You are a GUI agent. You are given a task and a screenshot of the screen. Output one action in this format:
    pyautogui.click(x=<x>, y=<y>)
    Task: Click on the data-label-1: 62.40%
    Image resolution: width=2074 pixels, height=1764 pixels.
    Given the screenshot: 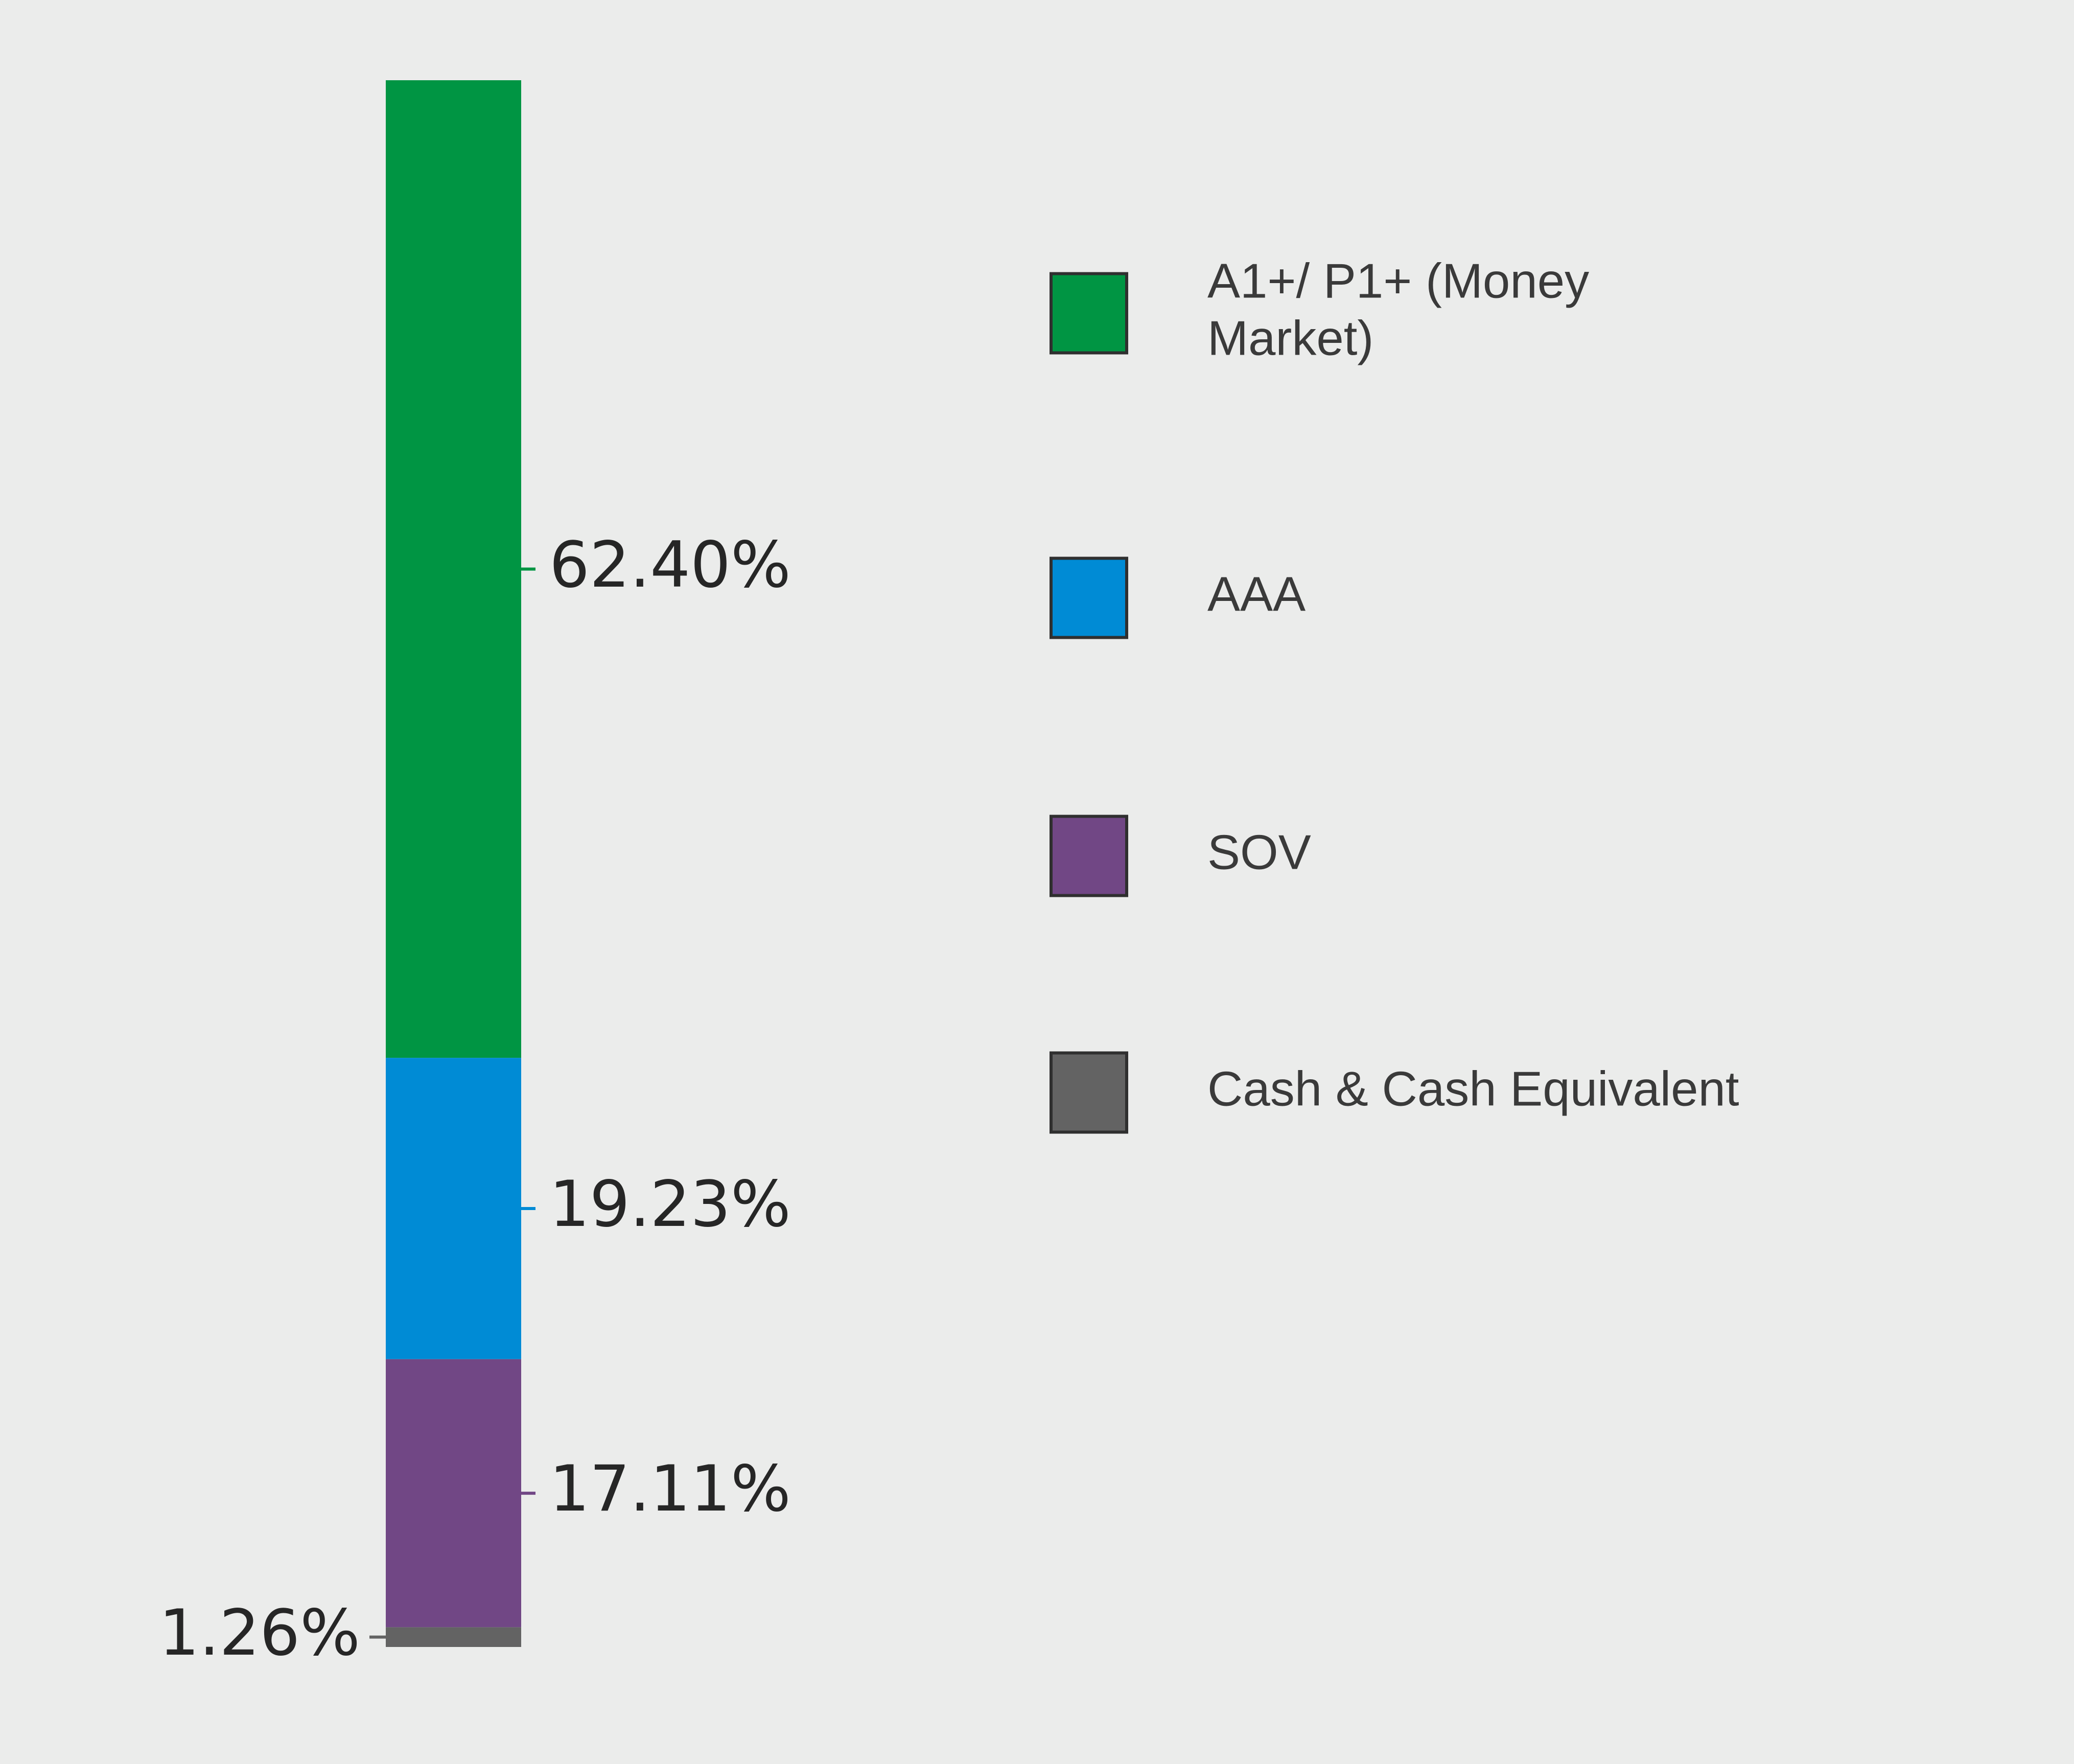 What is the action you would take?
    pyautogui.click(x=670, y=565)
    